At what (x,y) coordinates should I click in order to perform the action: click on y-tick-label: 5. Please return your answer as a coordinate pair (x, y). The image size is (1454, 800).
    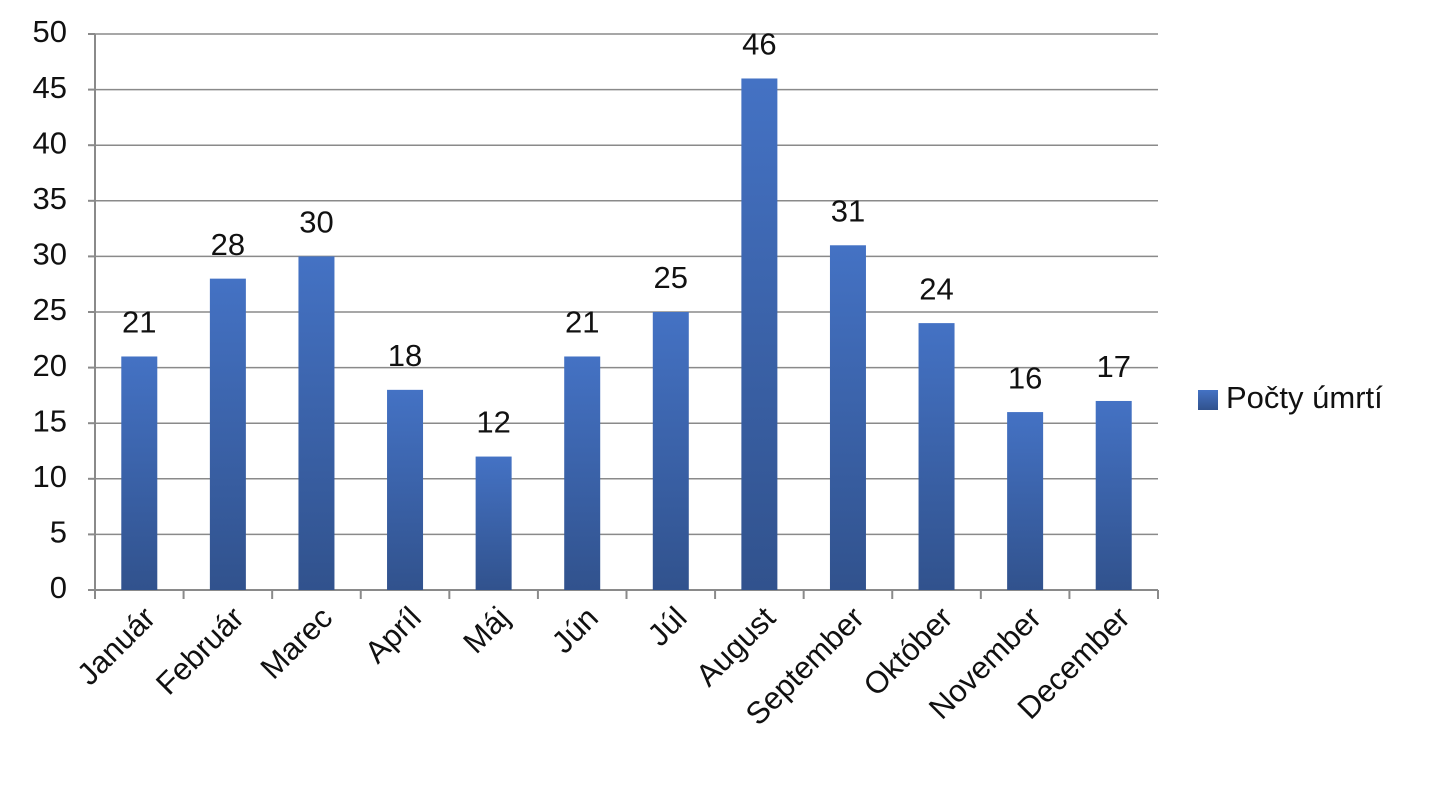
    Looking at the image, I should click on (58, 532).